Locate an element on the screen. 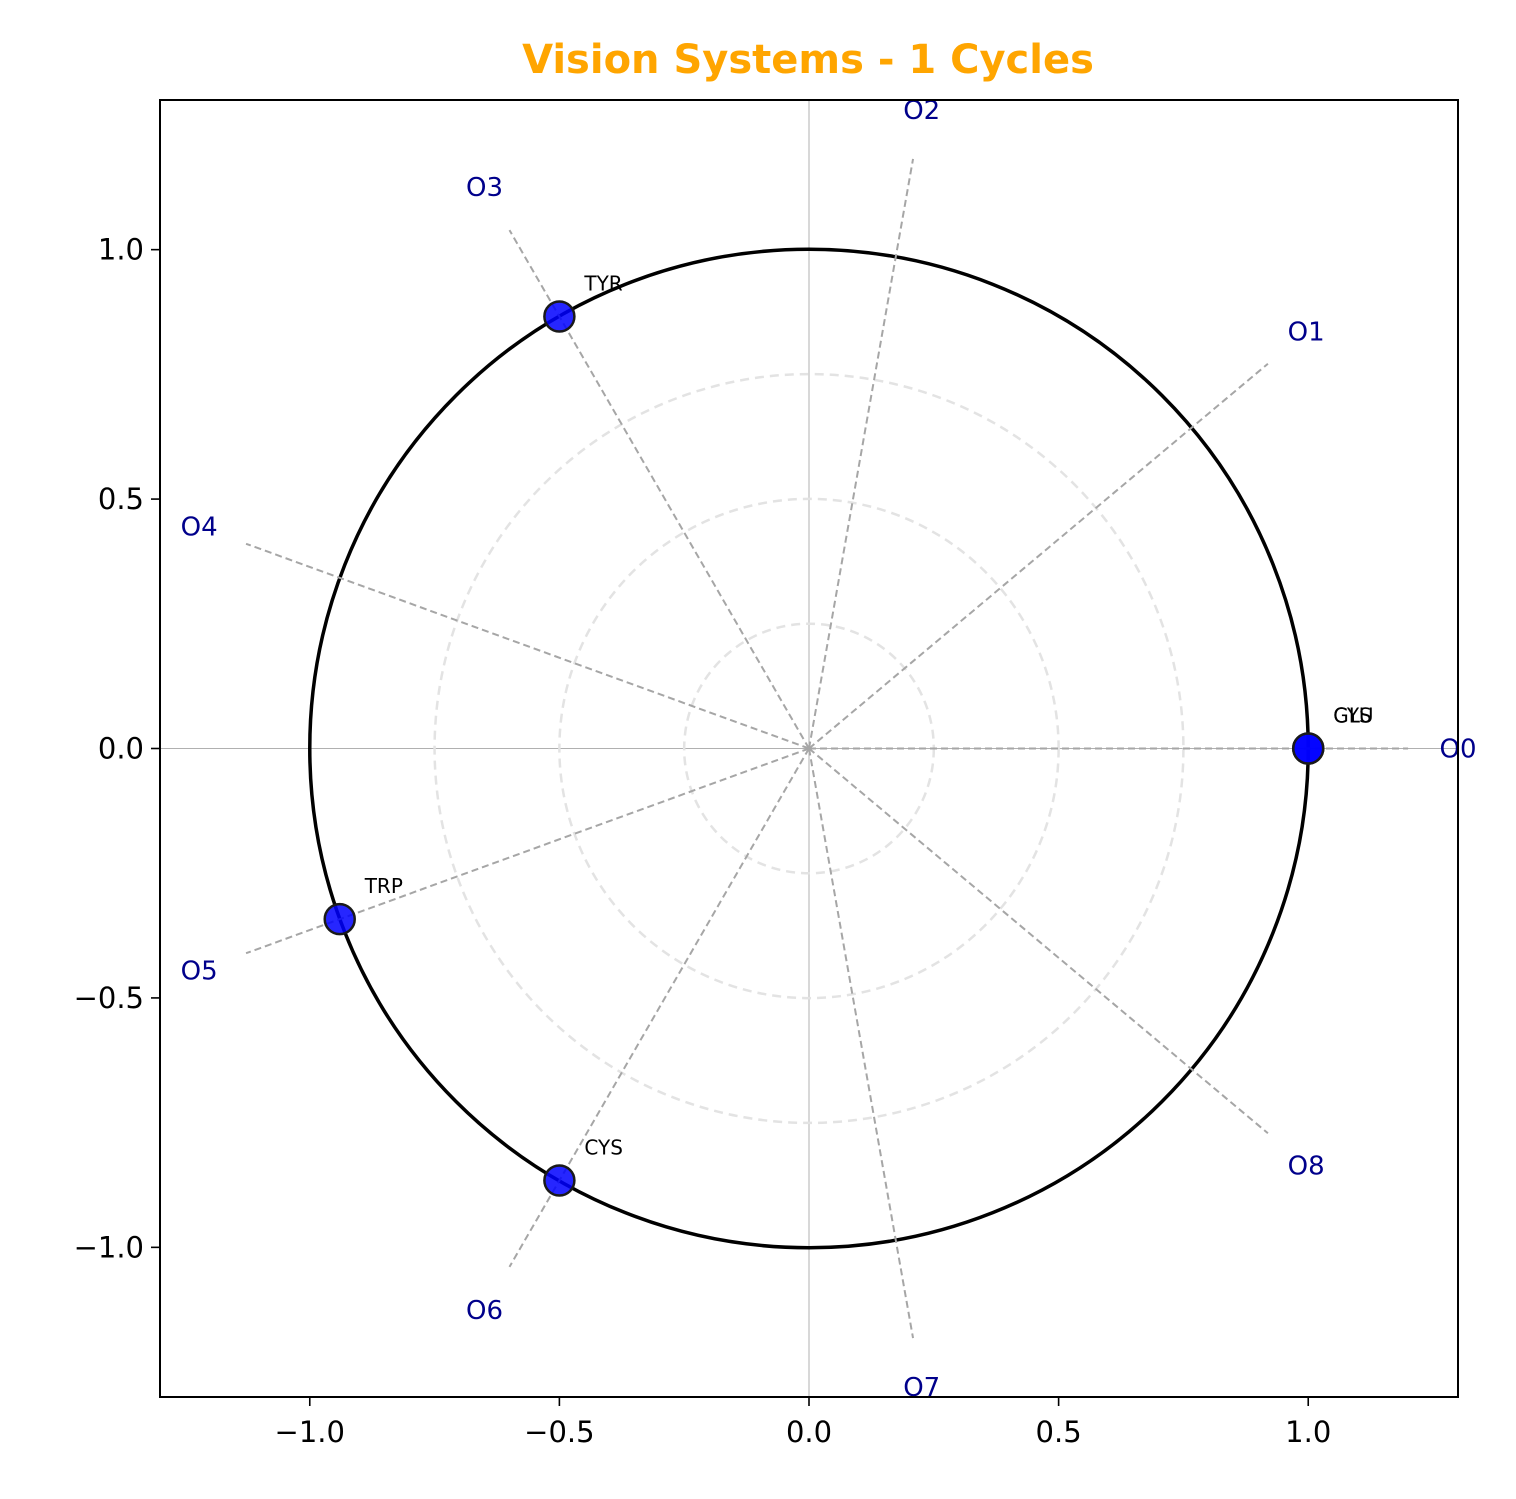 The height and width of the screenshot is (1499, 1516). point-label-4: CYS is located at coordinates (603, 1148).